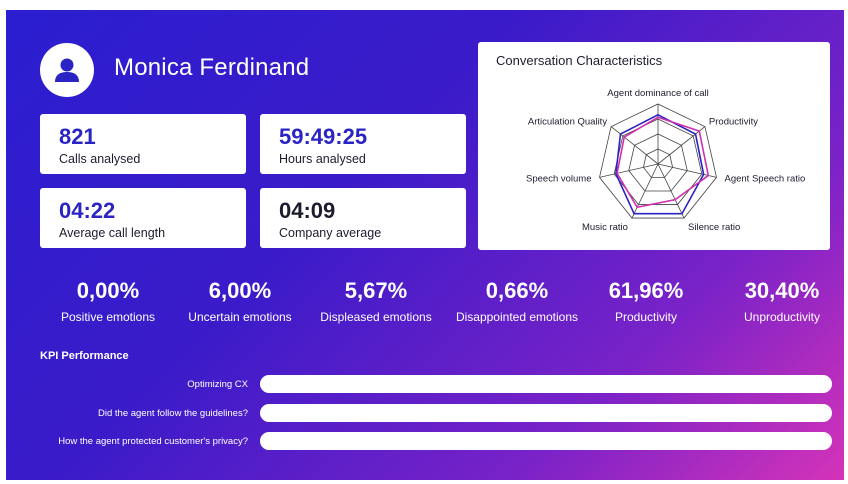 This screenshot has width=848, height=484. Describe the element at coordinates (558, 178) in the screenshot. I see `radar-axis-label: Speech volume` at that location.